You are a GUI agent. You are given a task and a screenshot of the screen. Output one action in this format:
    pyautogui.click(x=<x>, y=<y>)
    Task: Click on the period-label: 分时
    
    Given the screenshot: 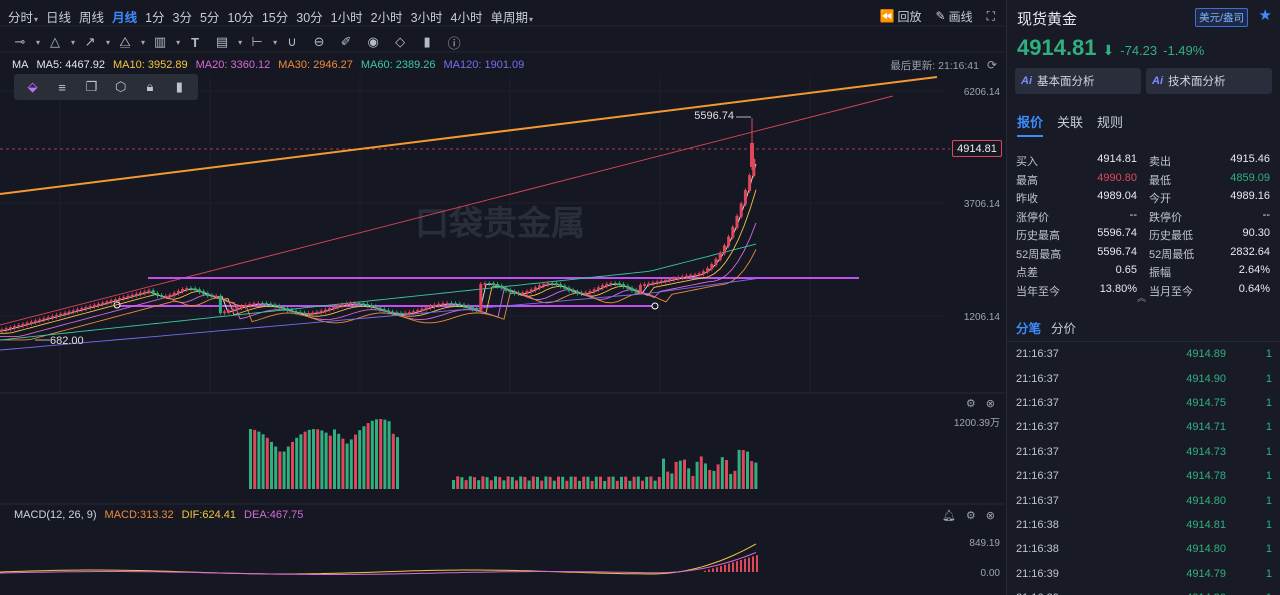 What is the action you would take?
    pyautogui.click(x=21, y=17)
    